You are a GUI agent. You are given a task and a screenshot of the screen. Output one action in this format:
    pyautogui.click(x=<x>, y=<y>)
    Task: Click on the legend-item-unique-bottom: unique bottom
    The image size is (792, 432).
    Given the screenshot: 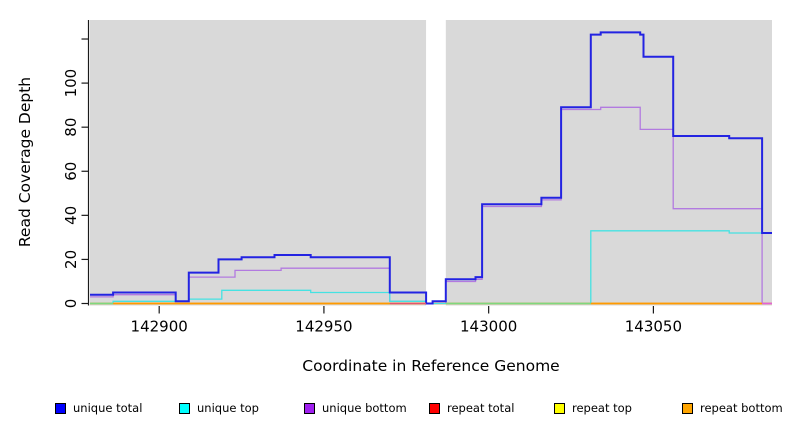 What is the action you would take?
    pyautogui.click(x=355, y=408)
    